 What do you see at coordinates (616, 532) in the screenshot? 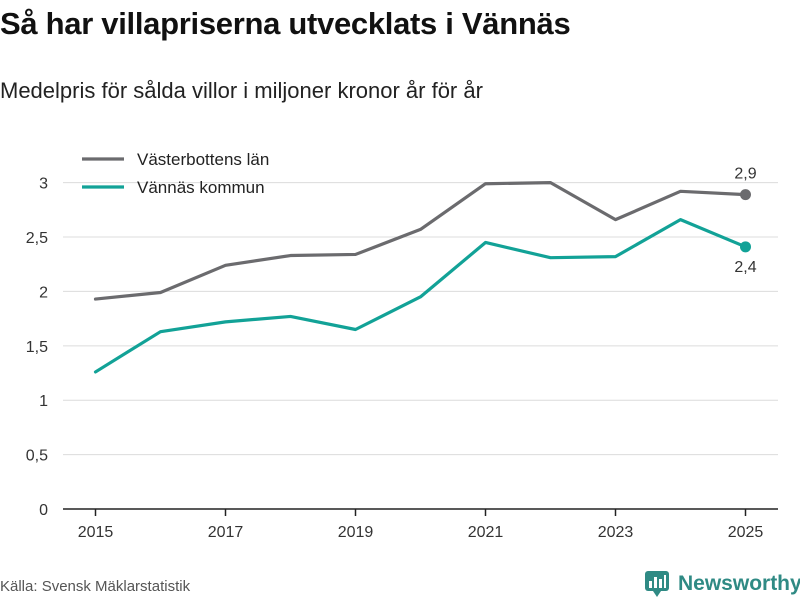
I see `x-tick-label: 2023` at bounding box center [616, 532].